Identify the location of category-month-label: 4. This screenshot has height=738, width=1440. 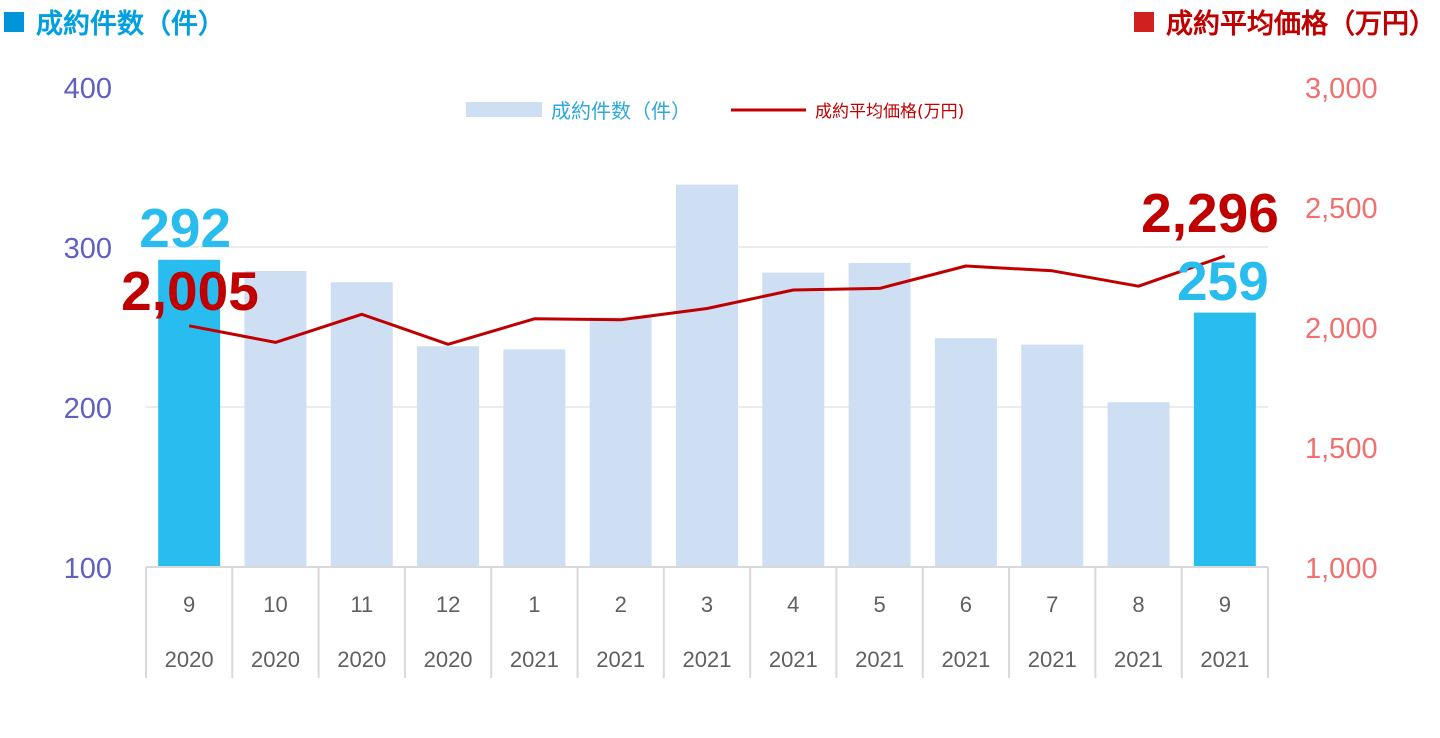
(793, 604).